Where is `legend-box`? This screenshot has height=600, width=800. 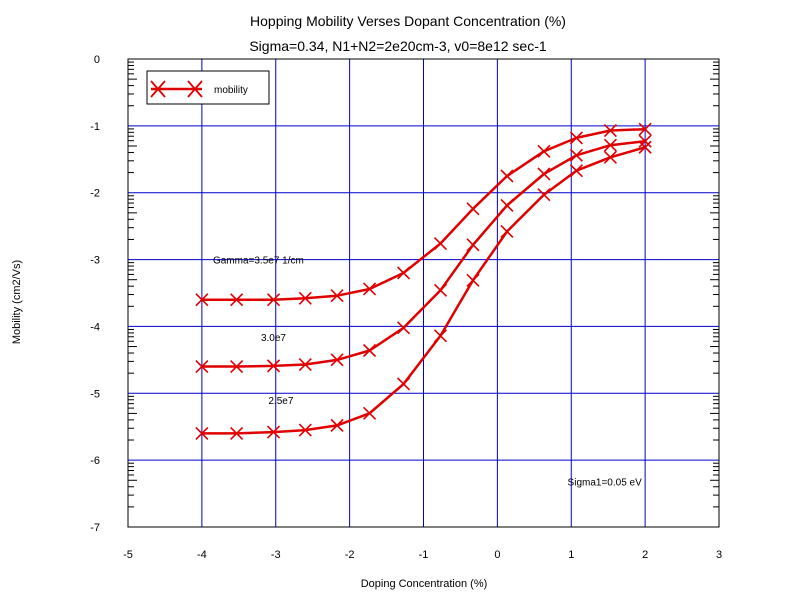 legend-box is located at coordinates (208, 87).